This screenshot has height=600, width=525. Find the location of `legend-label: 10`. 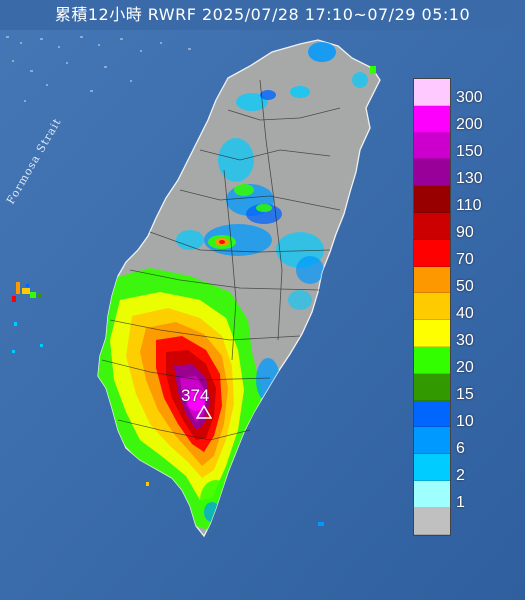

legend-label: 10 is located at coordinates (465, 421).